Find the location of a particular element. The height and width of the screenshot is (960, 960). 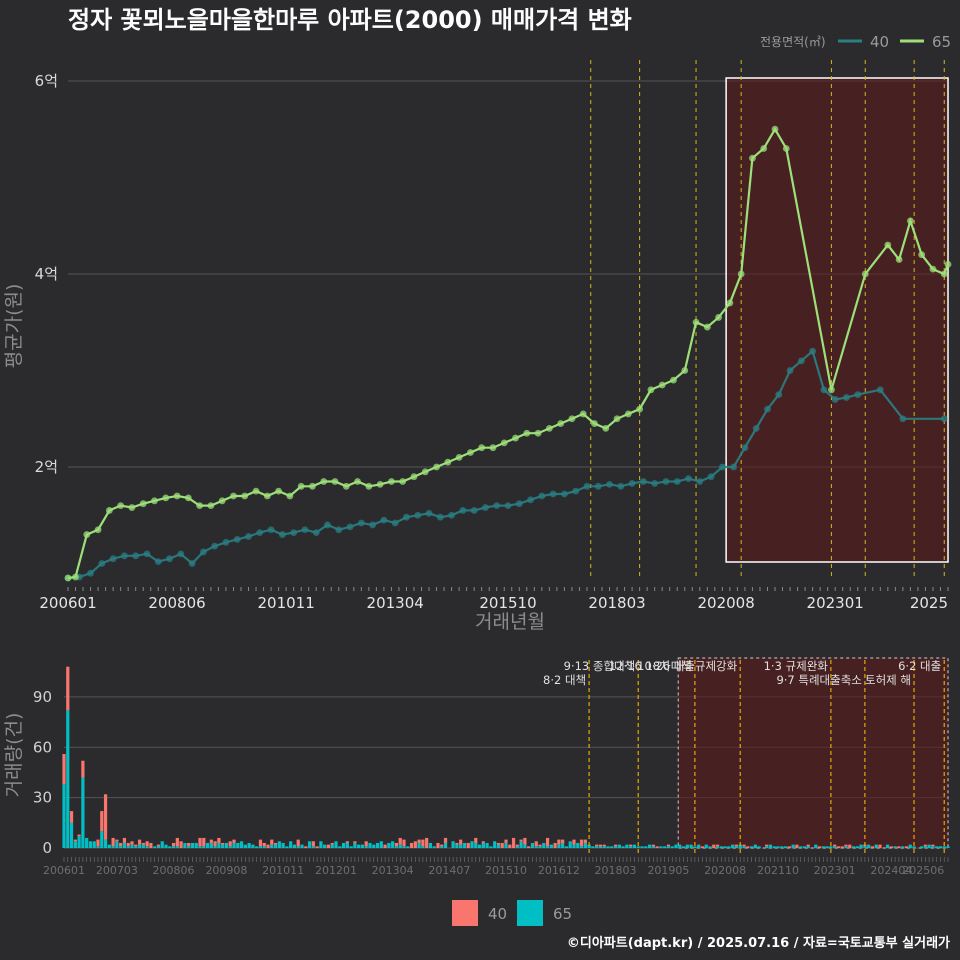

policy-label: 12·16 18차대책 is located at coordinates (650, 666).